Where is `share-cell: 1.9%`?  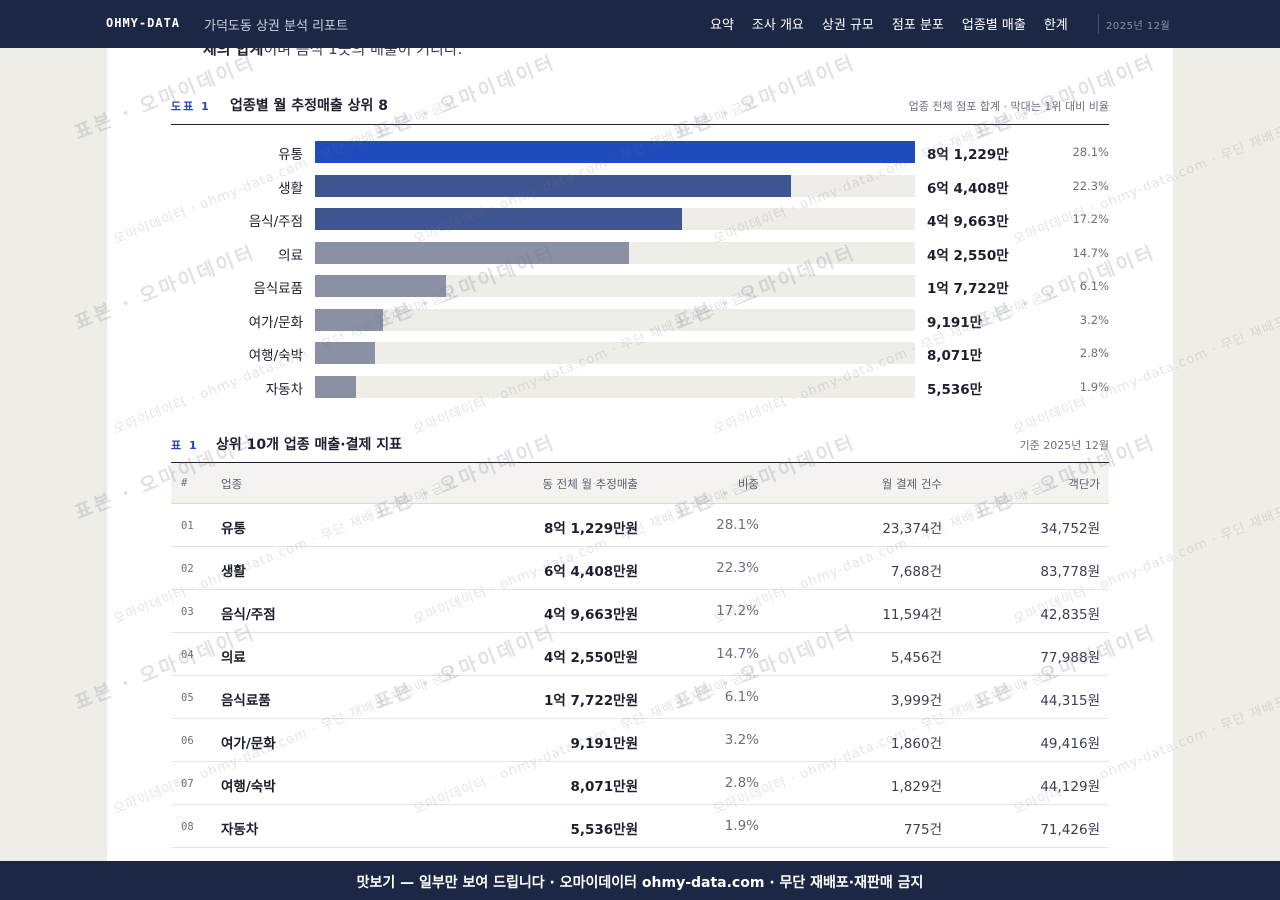
share-cell: 1.9% is located at coordinates (741, 826).